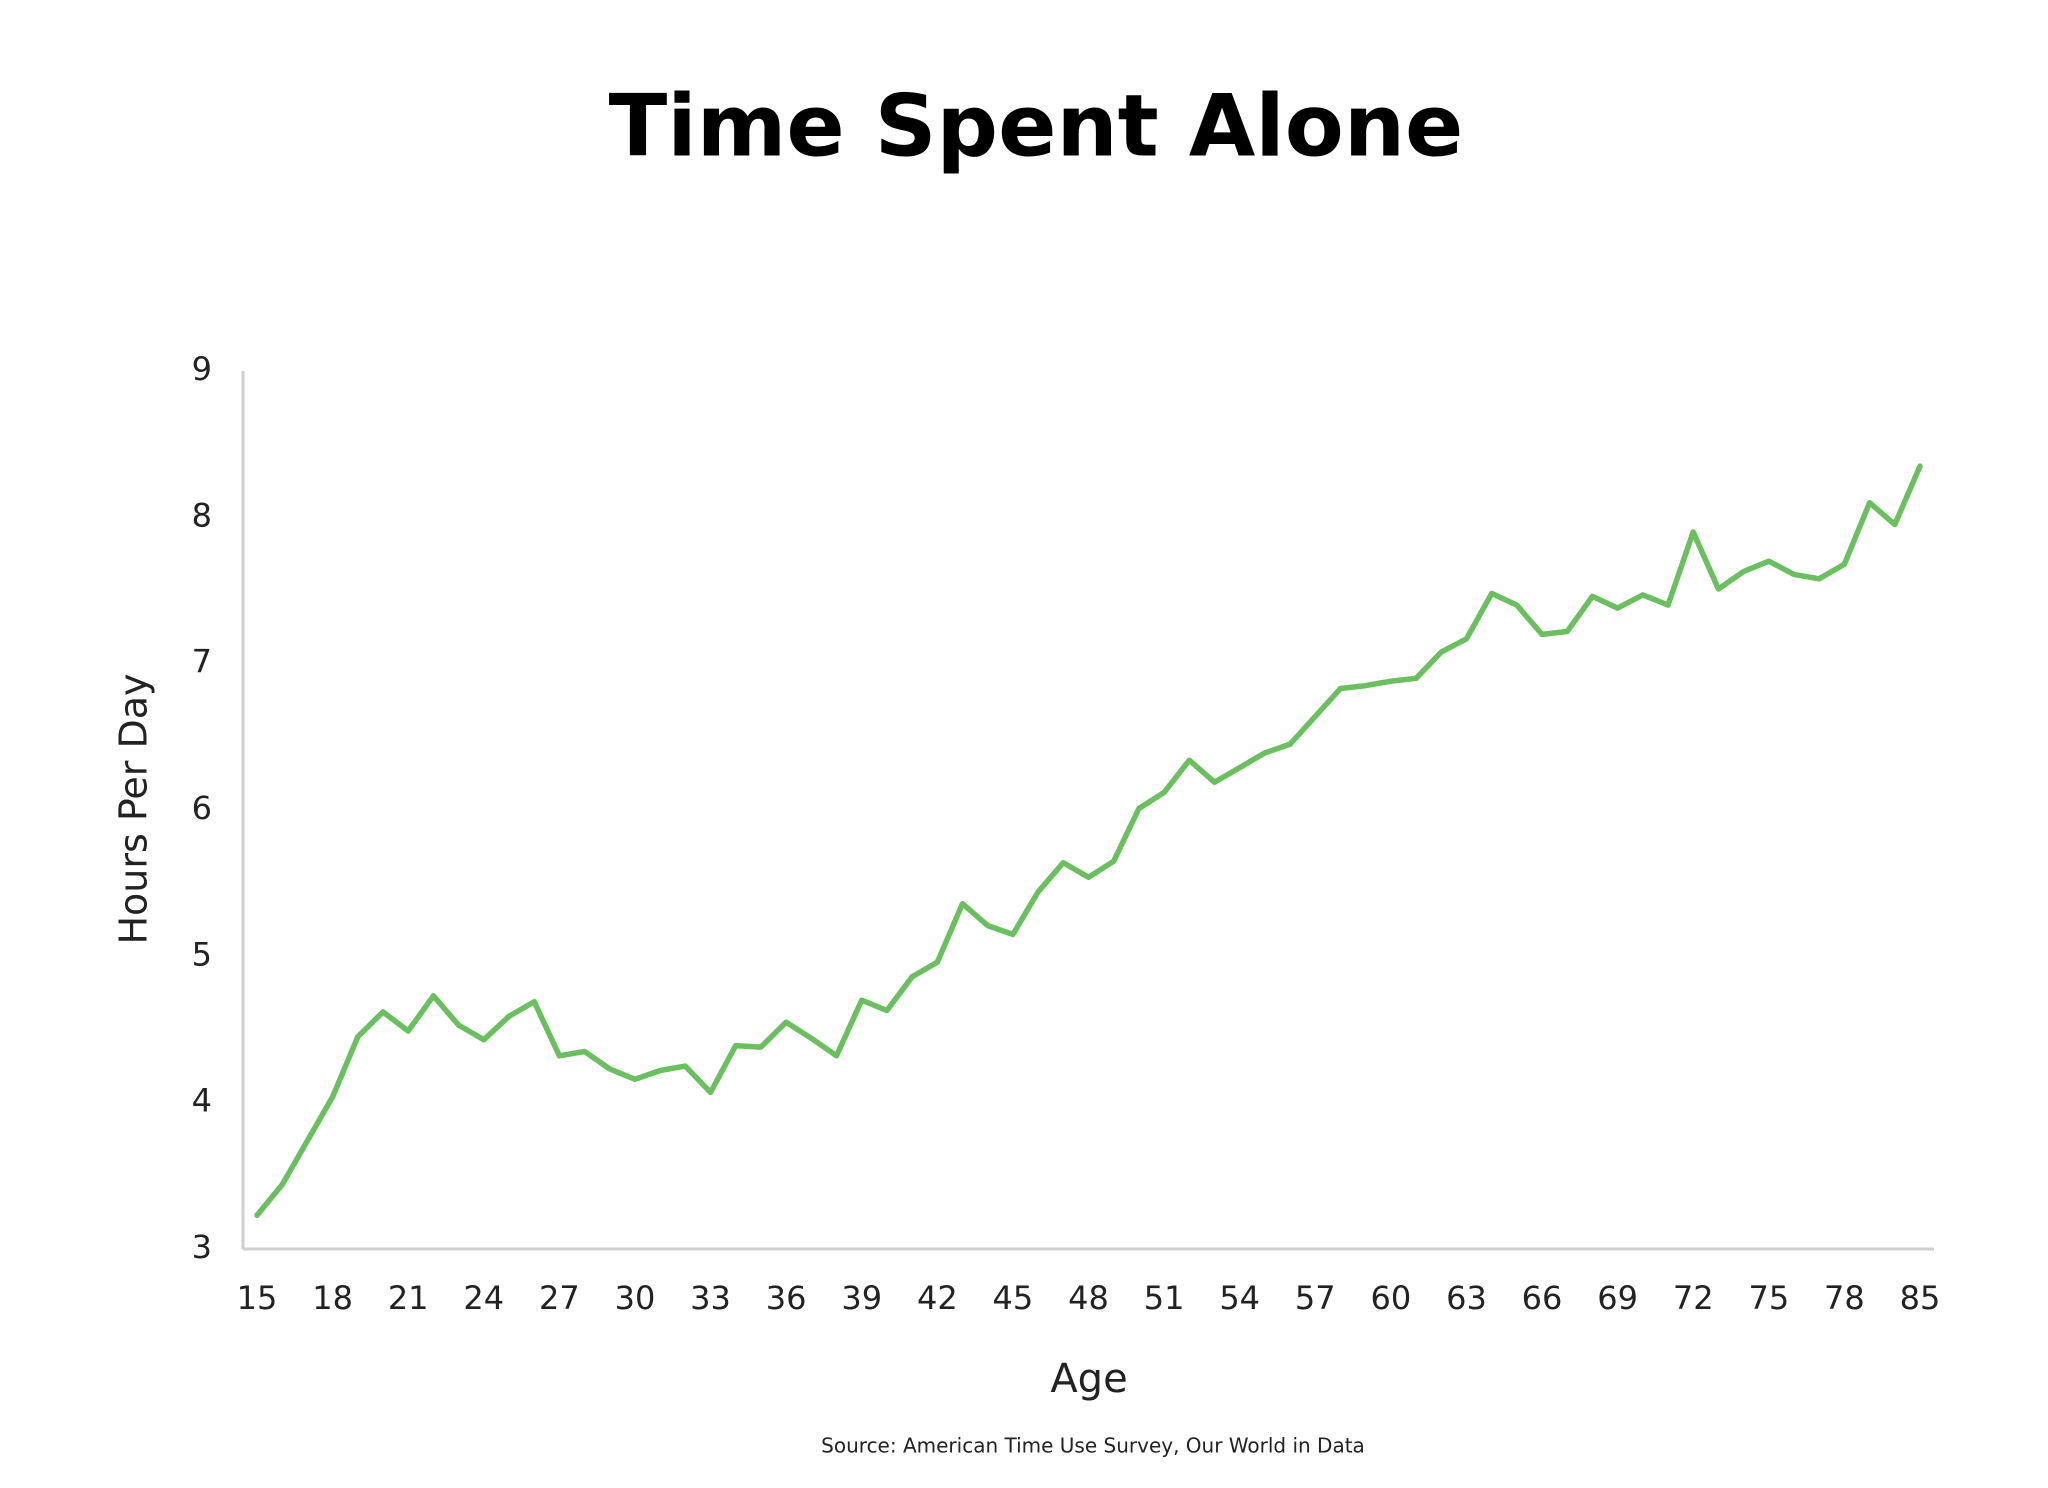  What do you see at coordinates (483, 1298) in the screenshot?
I see `x-tick-label: 24` at bounding box center [483, 1298].